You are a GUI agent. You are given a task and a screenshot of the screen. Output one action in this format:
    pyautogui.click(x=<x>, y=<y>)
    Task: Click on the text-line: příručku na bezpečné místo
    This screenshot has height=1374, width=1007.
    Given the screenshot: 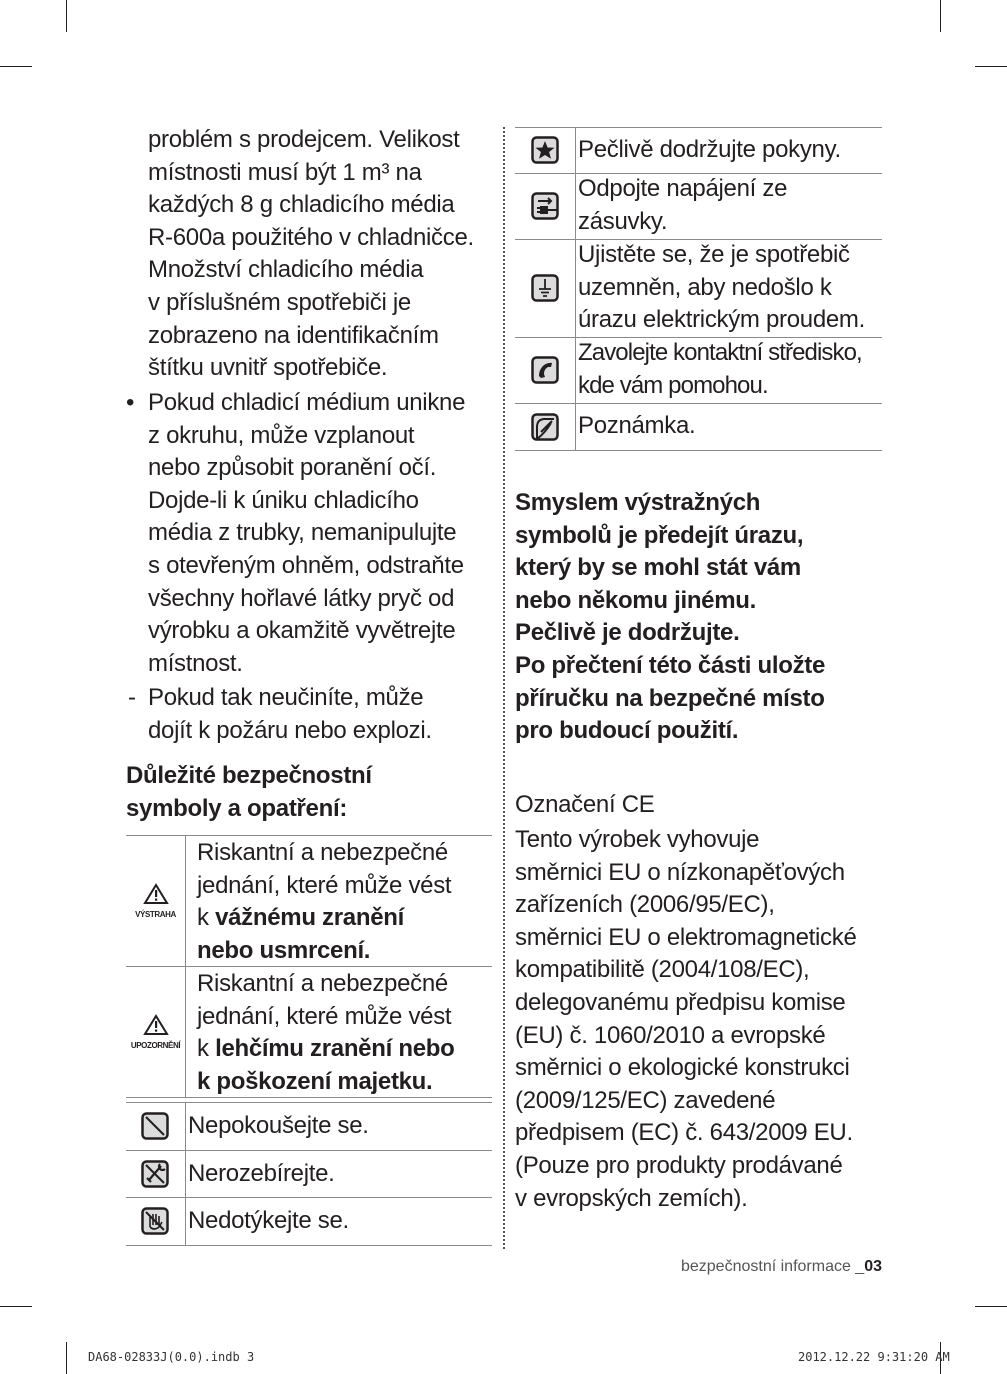 What is the action you would take?
    pyautogui.click(x=670, y=698)
    